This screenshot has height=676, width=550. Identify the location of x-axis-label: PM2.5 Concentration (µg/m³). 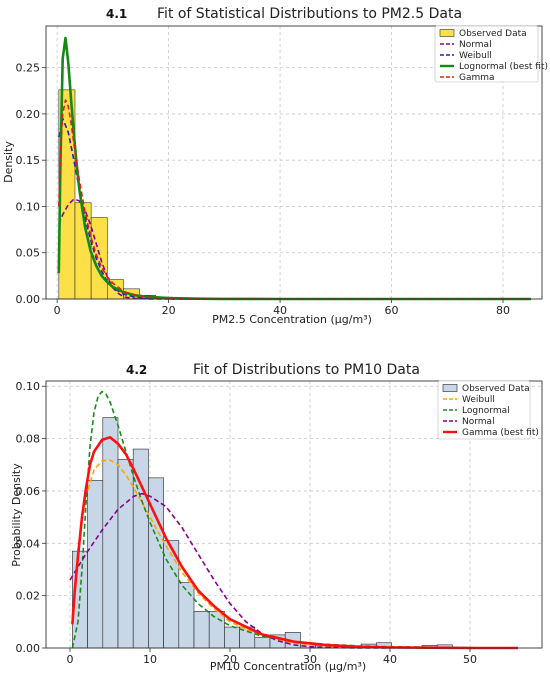
(292, 319).